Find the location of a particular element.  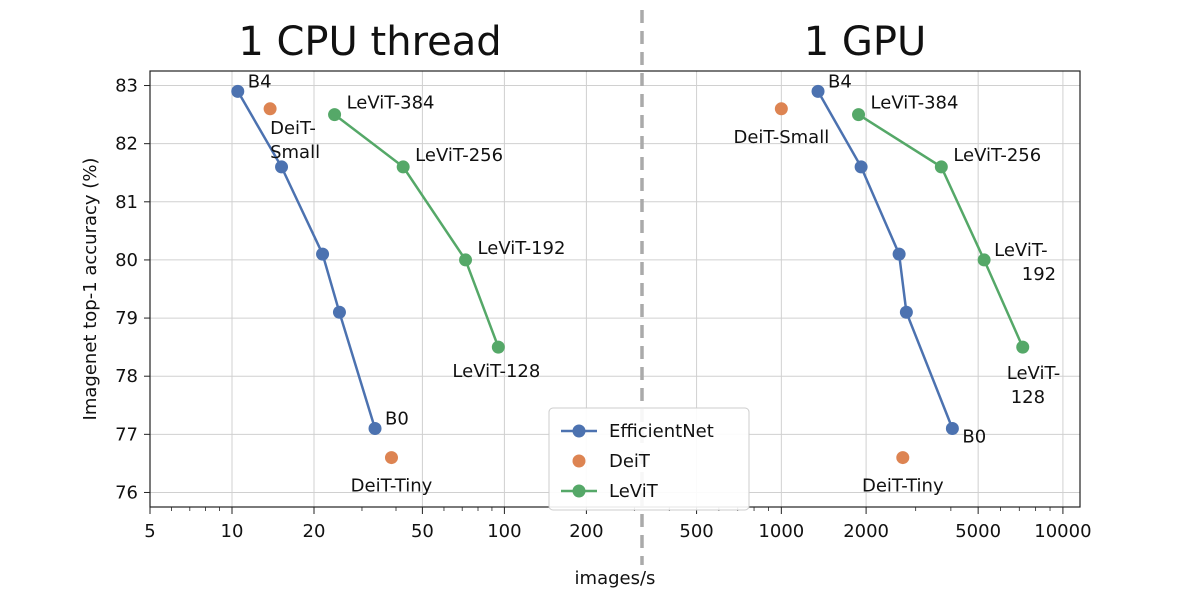

legend: EfficientNet DeiT LeViT is located at coordinates (649, 459).